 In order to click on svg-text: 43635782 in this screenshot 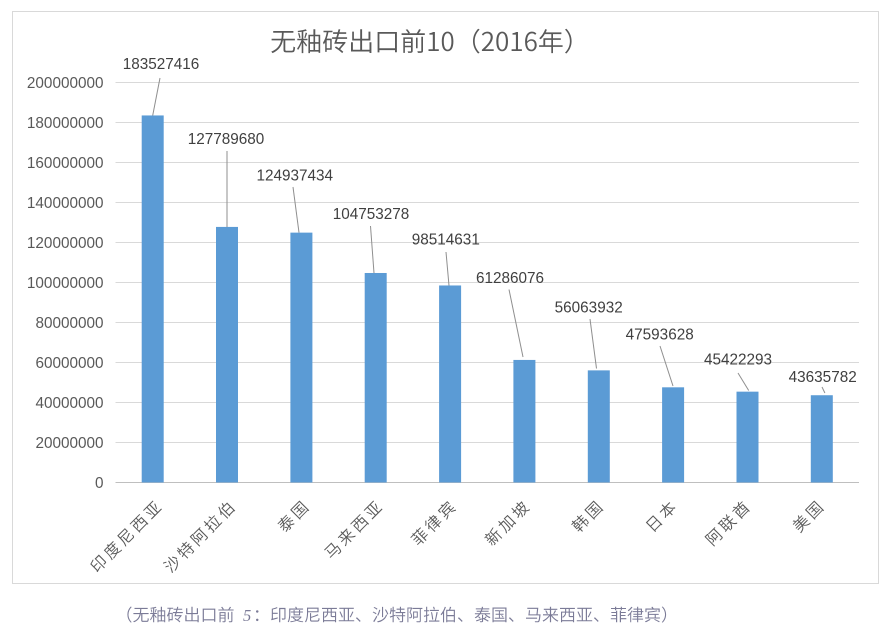, I will do `click(823, 377)`.